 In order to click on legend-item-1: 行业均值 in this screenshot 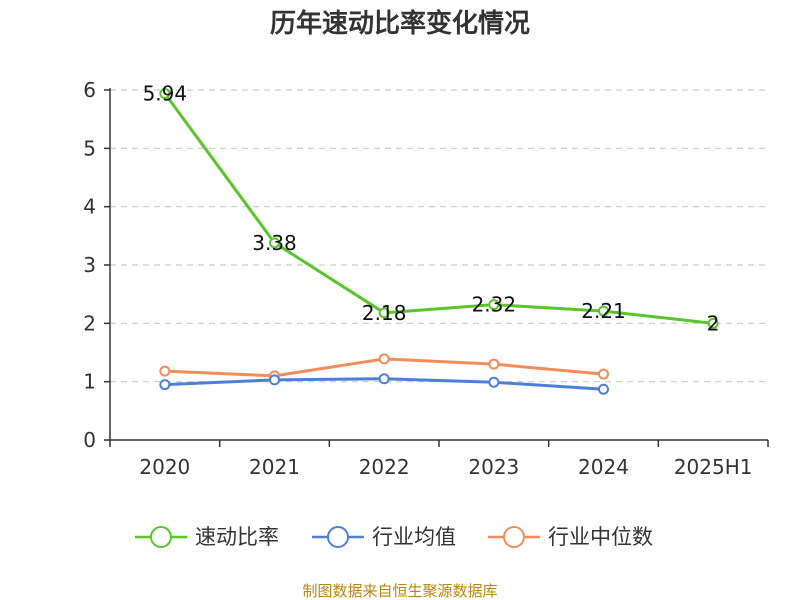, I will do `click(384, 537)`.